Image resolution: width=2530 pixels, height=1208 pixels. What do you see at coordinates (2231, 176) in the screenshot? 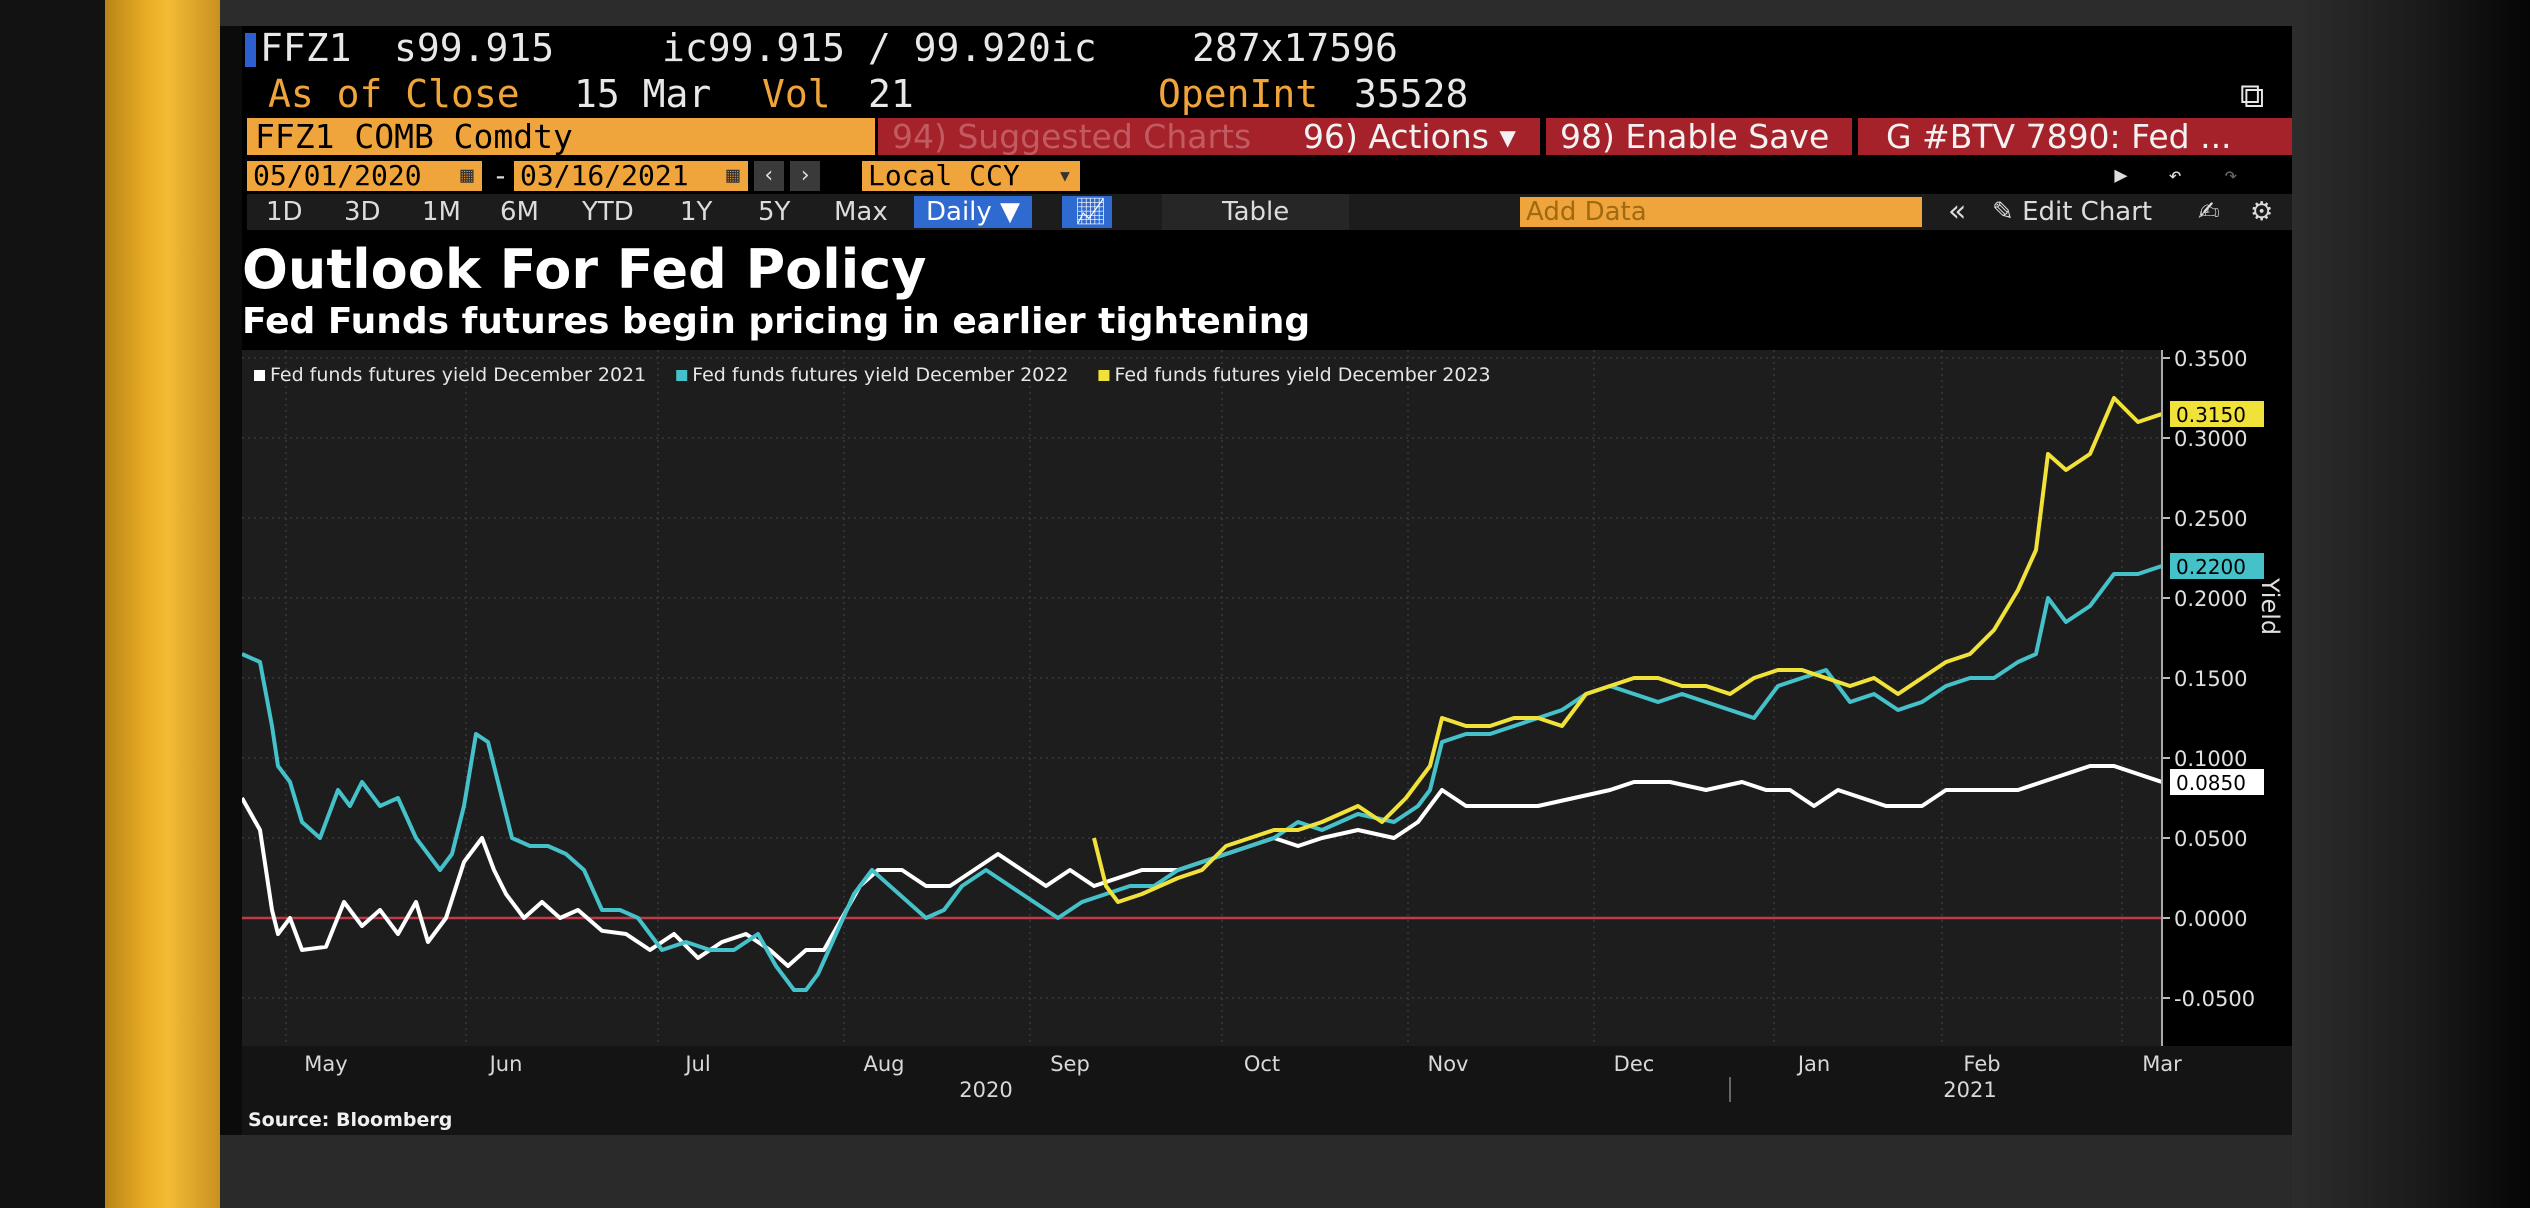
I see `redo-icon: ↷` at bounding box center [2231, 176].